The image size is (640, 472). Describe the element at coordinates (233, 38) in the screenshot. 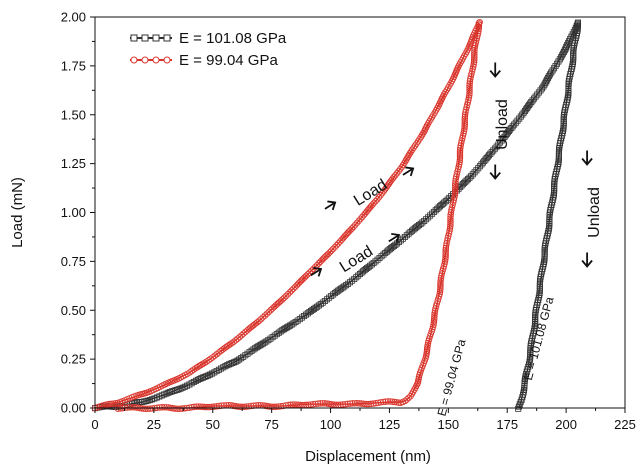

I see `legend-label: E = 101.08 GPa` at that location.